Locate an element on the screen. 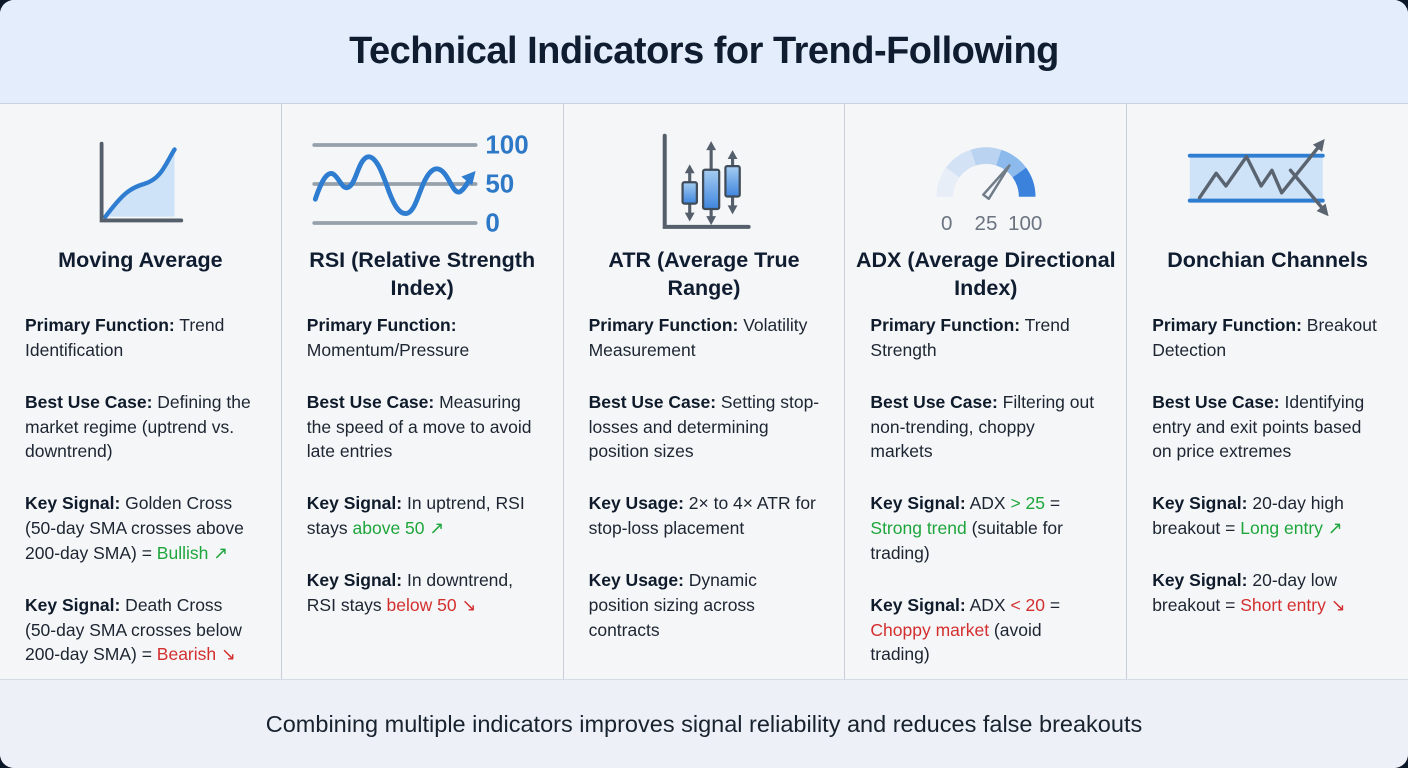 The image size is (1408, 768). section-text: 2× to 4× ATR for stop-loss placement is located at coordinates (702, 516).